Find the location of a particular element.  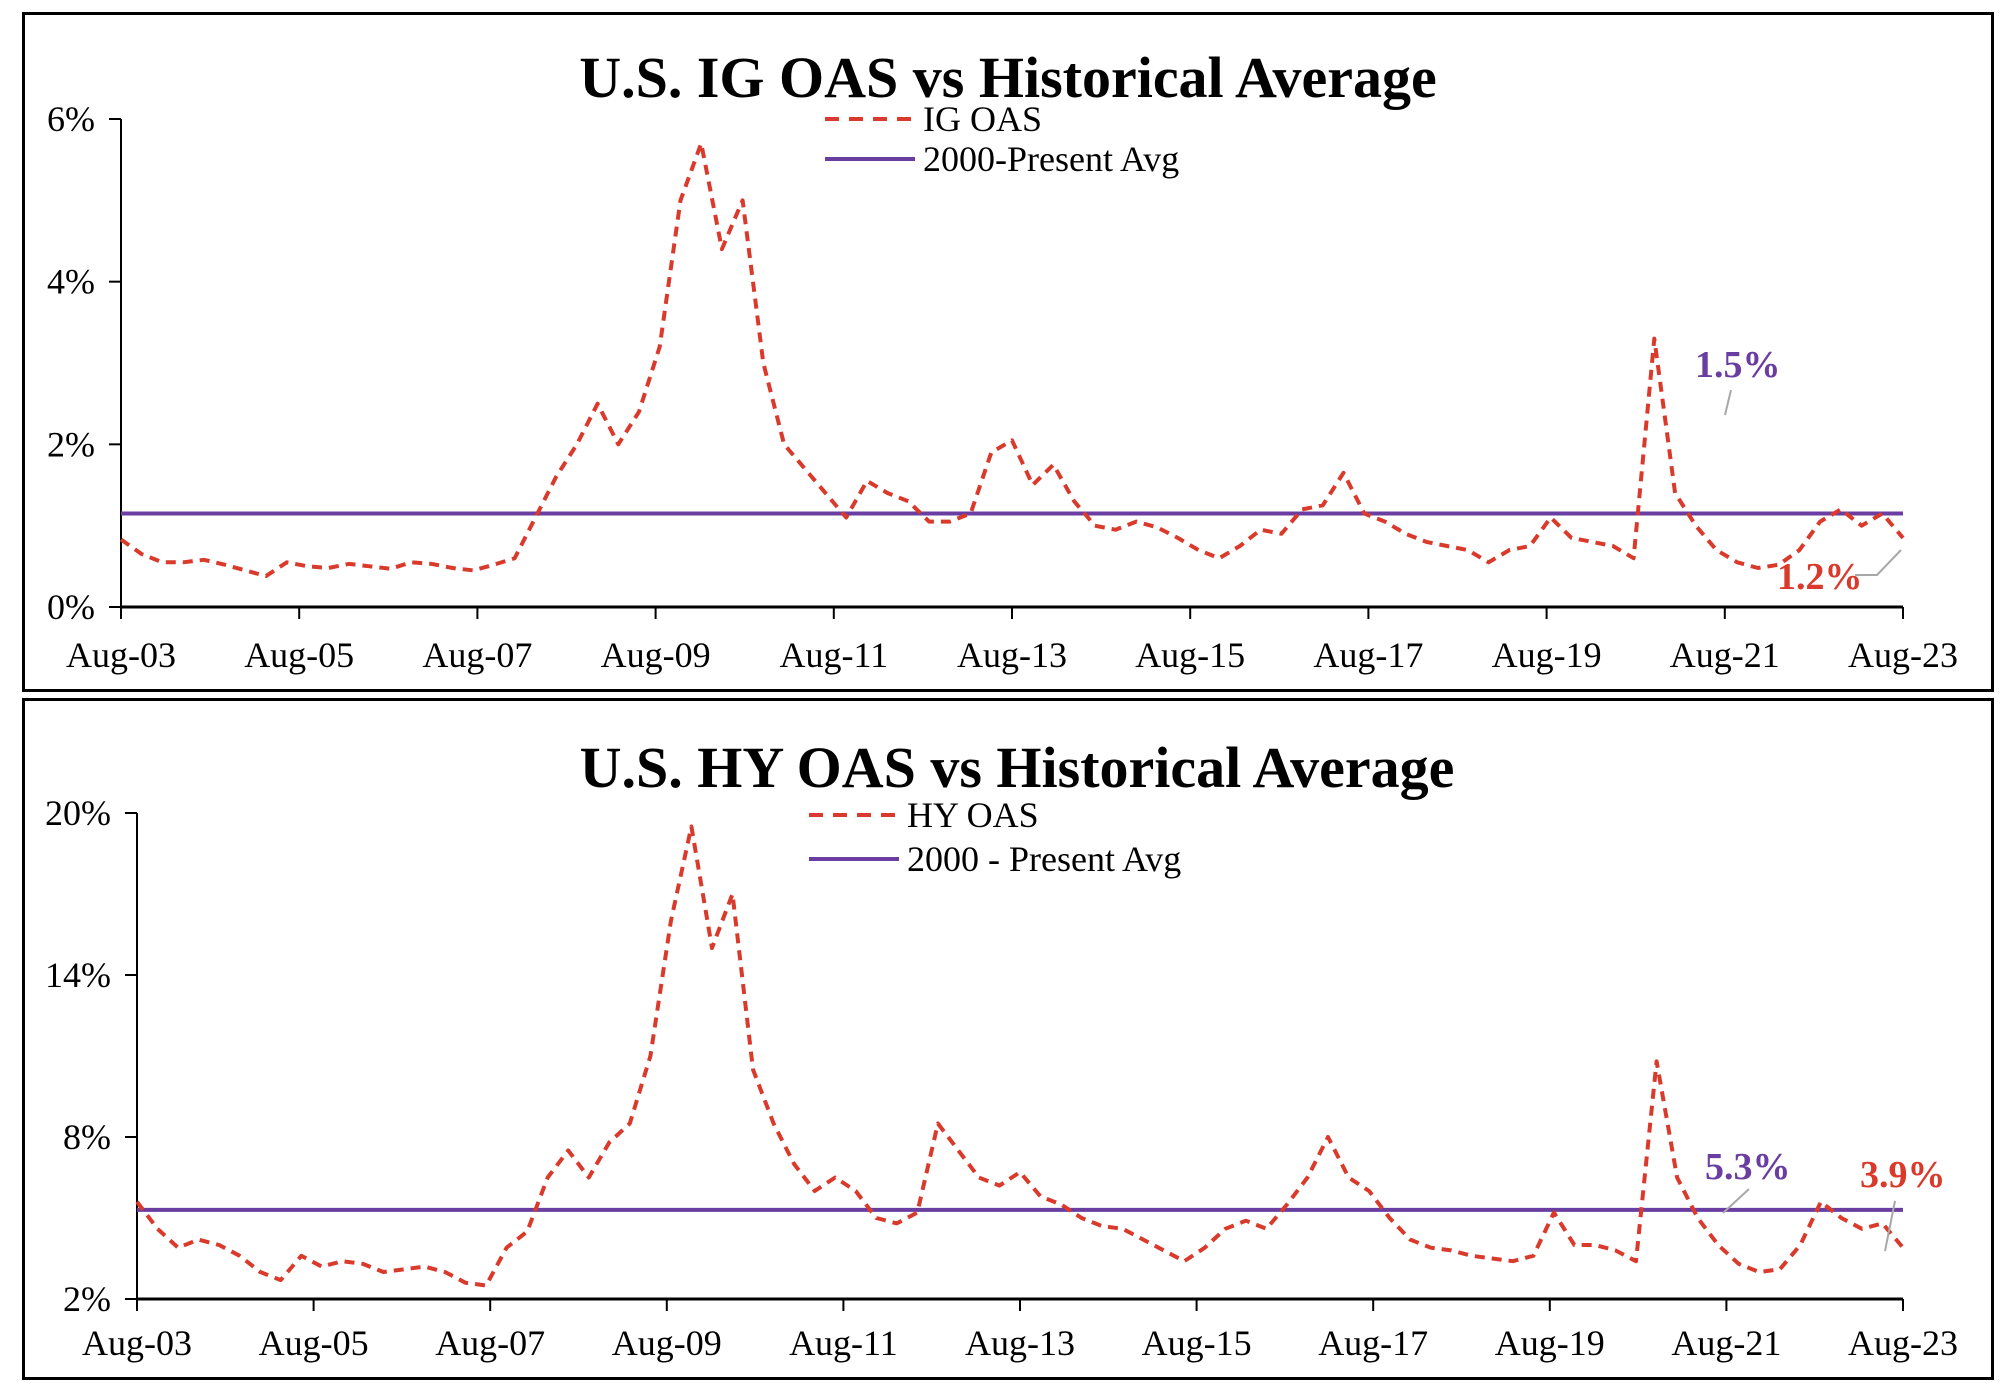

y-tick-label: 0% is located at coordinates (71, 607).